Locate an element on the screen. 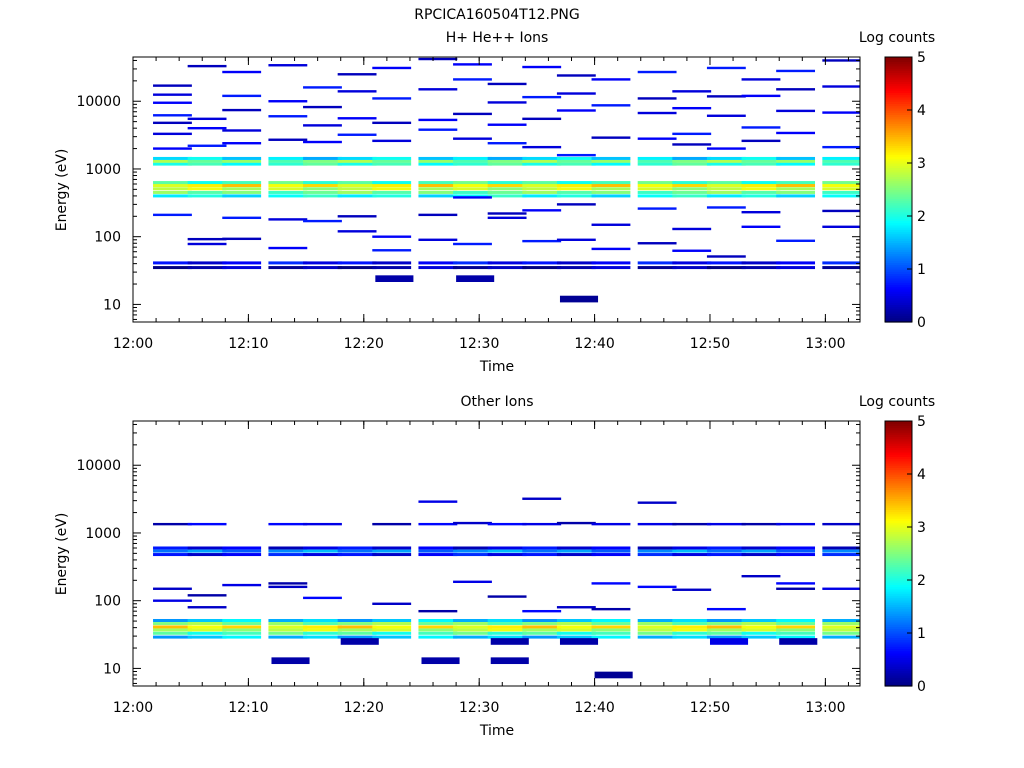  x-tick-label: 12:00 is located at coordinates (133, 708).